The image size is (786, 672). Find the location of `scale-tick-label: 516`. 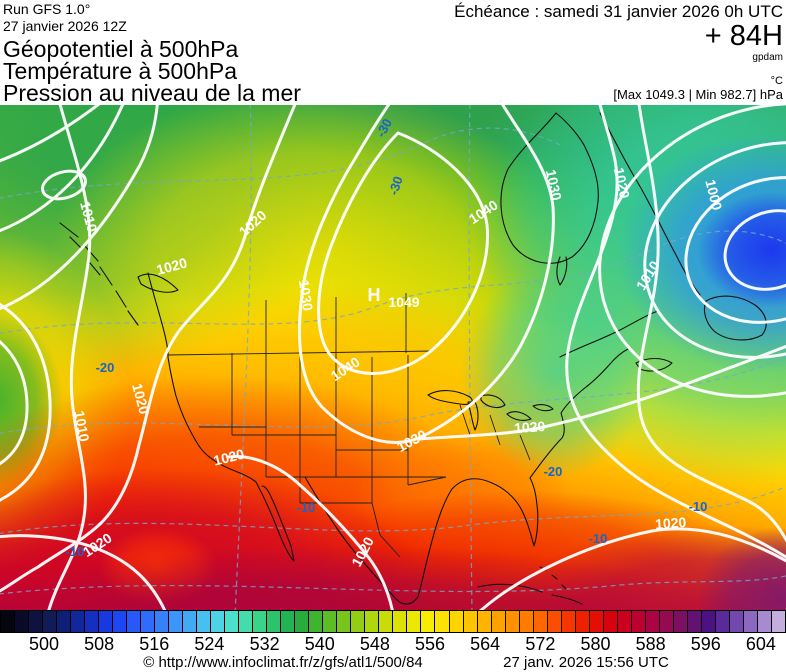

scale-tick-label: 516 is located at coordinates (154, 644).